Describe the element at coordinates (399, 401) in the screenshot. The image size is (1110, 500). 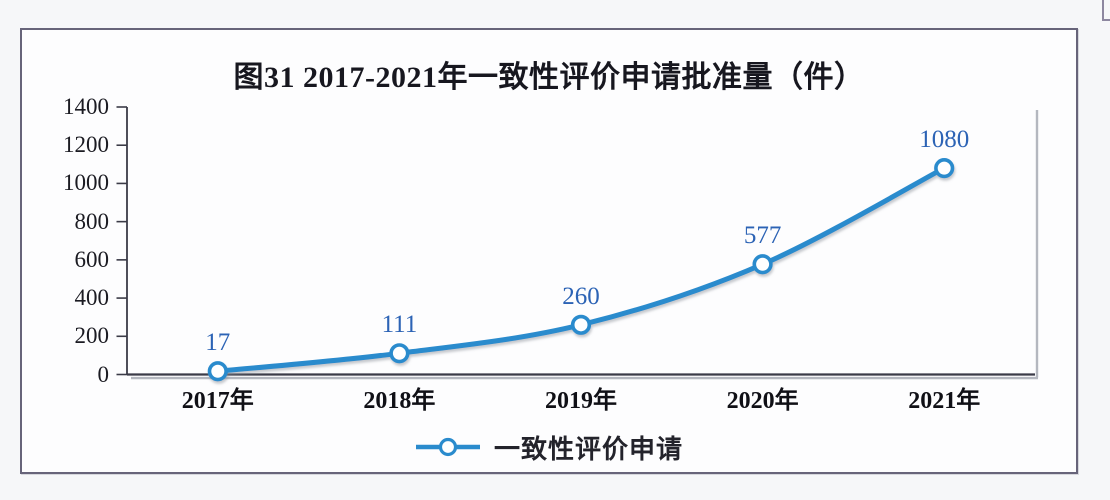
I see `x-category-label: 2018年` at that location.